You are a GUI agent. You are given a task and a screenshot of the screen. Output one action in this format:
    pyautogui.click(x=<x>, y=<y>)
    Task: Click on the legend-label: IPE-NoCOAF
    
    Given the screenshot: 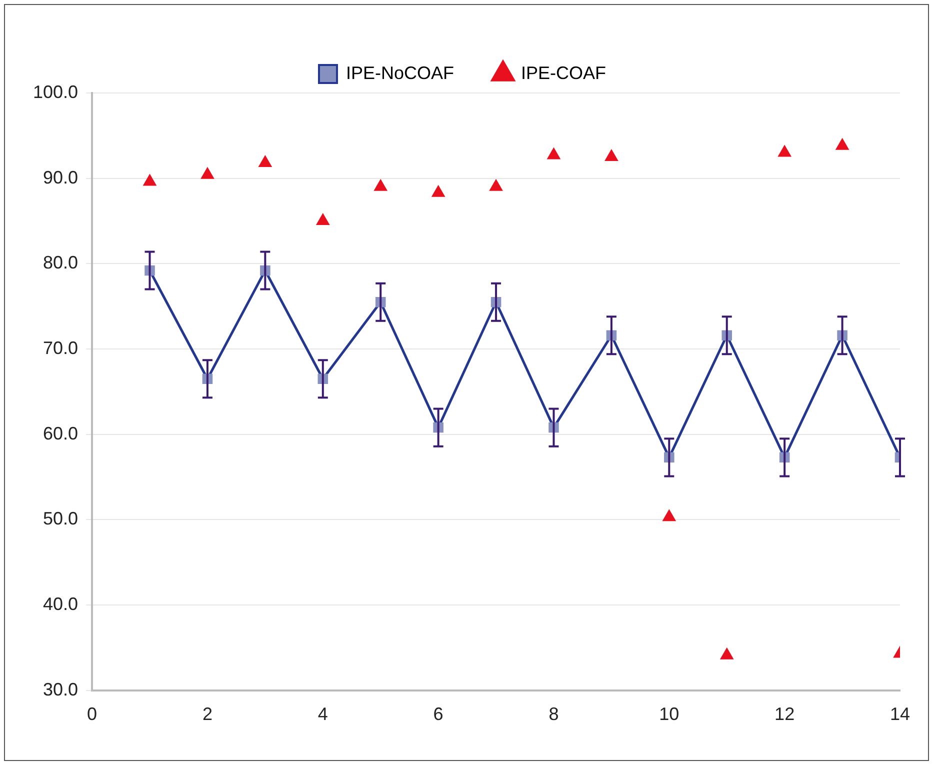 What is the action you would take?
    pyautogui.click(x=400, y=72)
    